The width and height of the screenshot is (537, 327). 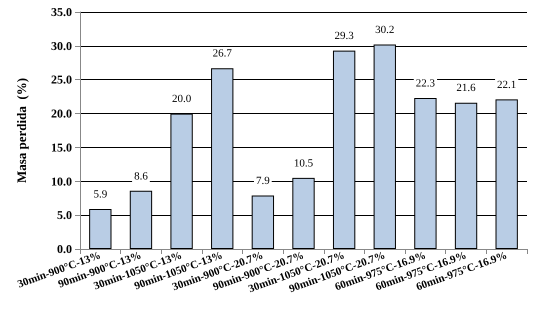 What do you see at coordinates (61, 45) in the screenshot?
I see `y-tick-label: 30.0` at bounding box center [61, 45].